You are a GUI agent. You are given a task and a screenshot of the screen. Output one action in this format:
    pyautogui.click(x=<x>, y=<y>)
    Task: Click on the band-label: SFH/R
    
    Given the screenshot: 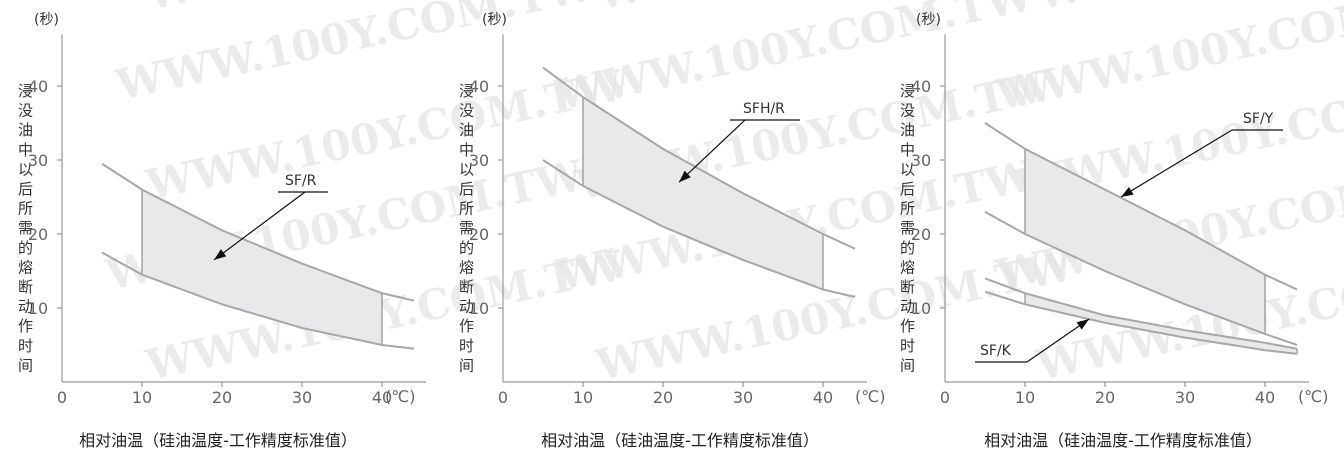 What is the action you would take?
    pyautogui.click(x=764, y=109)
    